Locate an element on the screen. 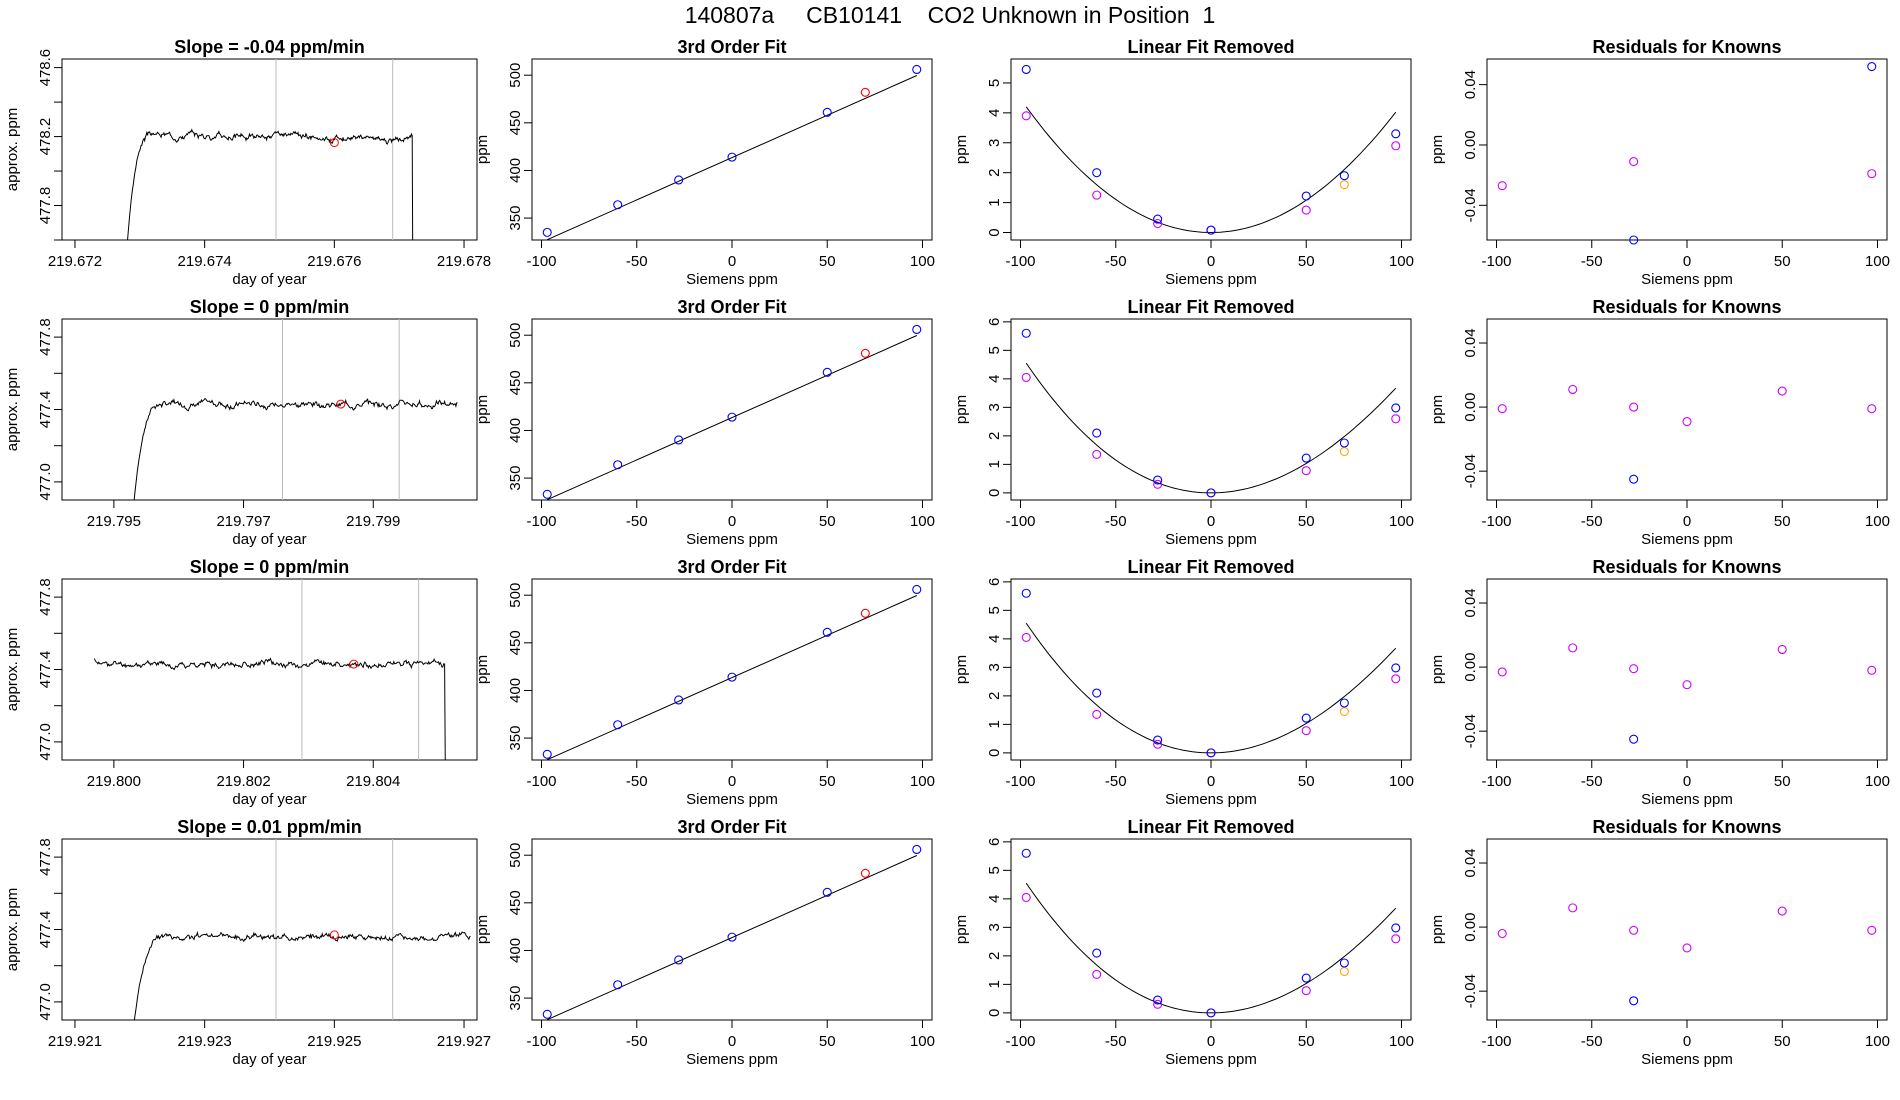 The height and width of the screenshot is (1100, 1900). y-tick-label: 477.0 is located at coordinates (45, 1002).